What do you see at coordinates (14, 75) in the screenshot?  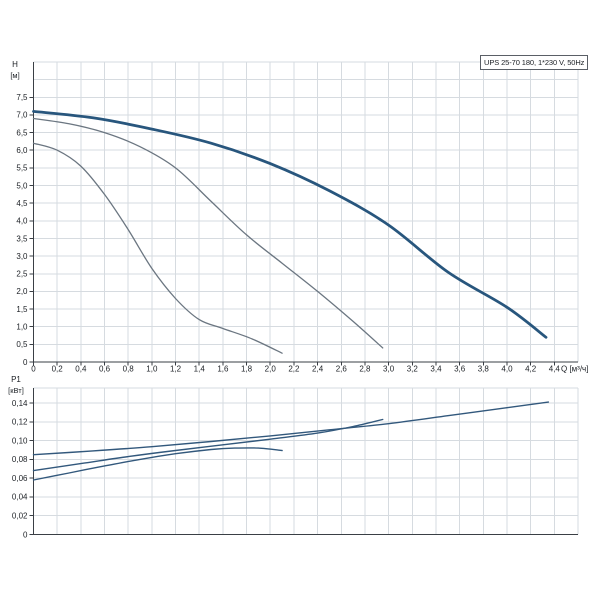 I see `head-axis-unit: [м]` at bounding box center [14, 75].